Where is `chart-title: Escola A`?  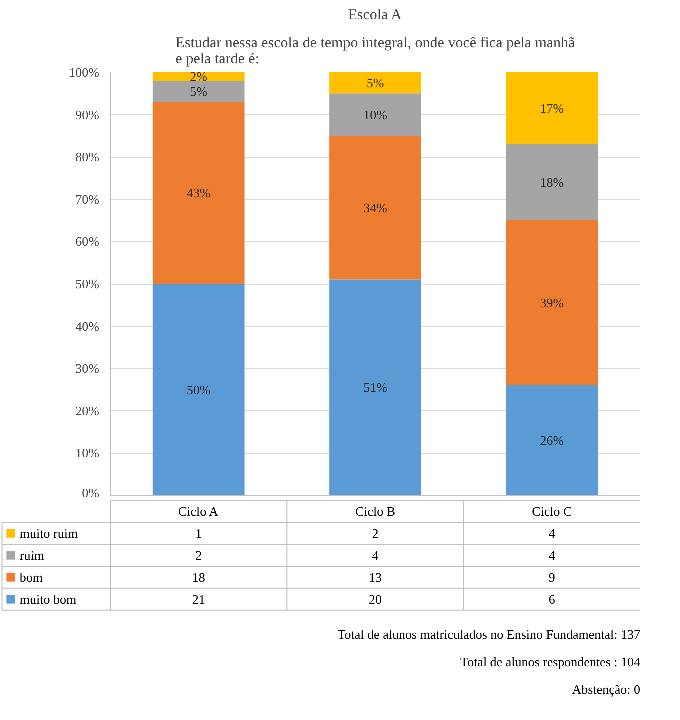 chart-title: Escola A is located at coordinates (375, 16).